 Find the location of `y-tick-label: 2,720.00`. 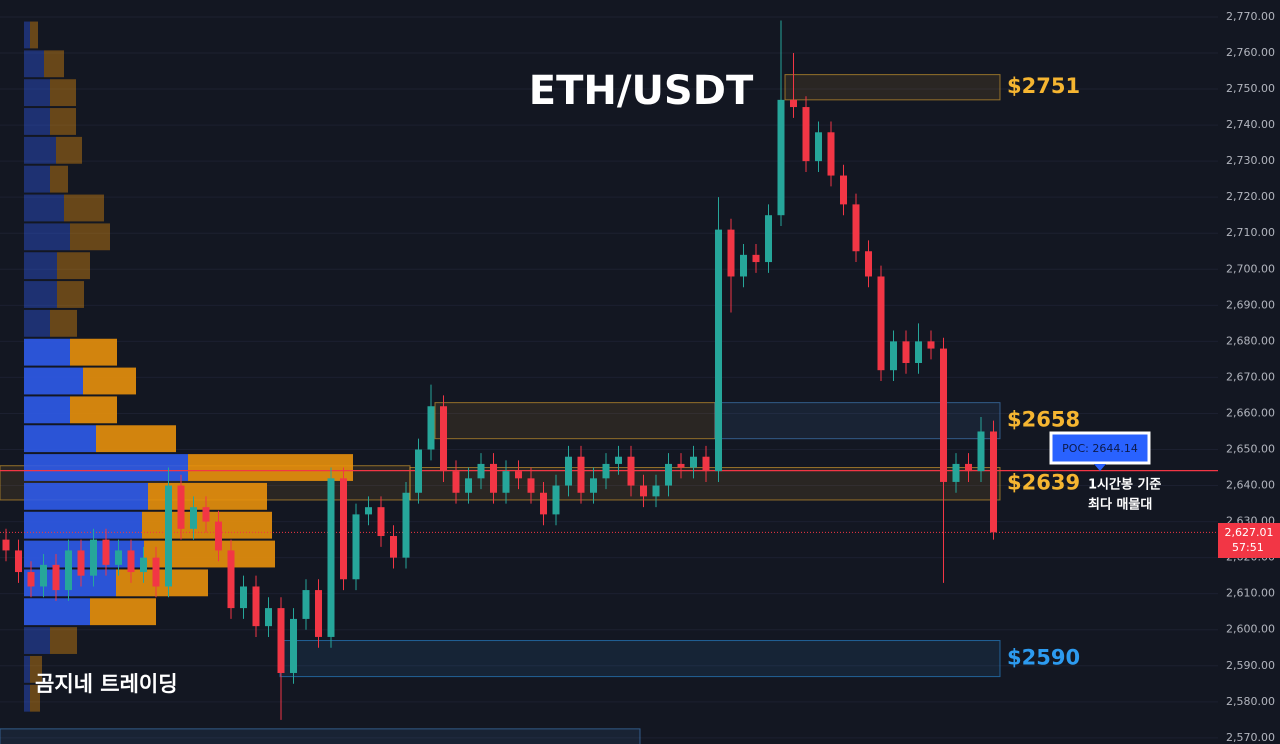

y-tick-label: 2,720.00 is located at coordinates (1250, 196).